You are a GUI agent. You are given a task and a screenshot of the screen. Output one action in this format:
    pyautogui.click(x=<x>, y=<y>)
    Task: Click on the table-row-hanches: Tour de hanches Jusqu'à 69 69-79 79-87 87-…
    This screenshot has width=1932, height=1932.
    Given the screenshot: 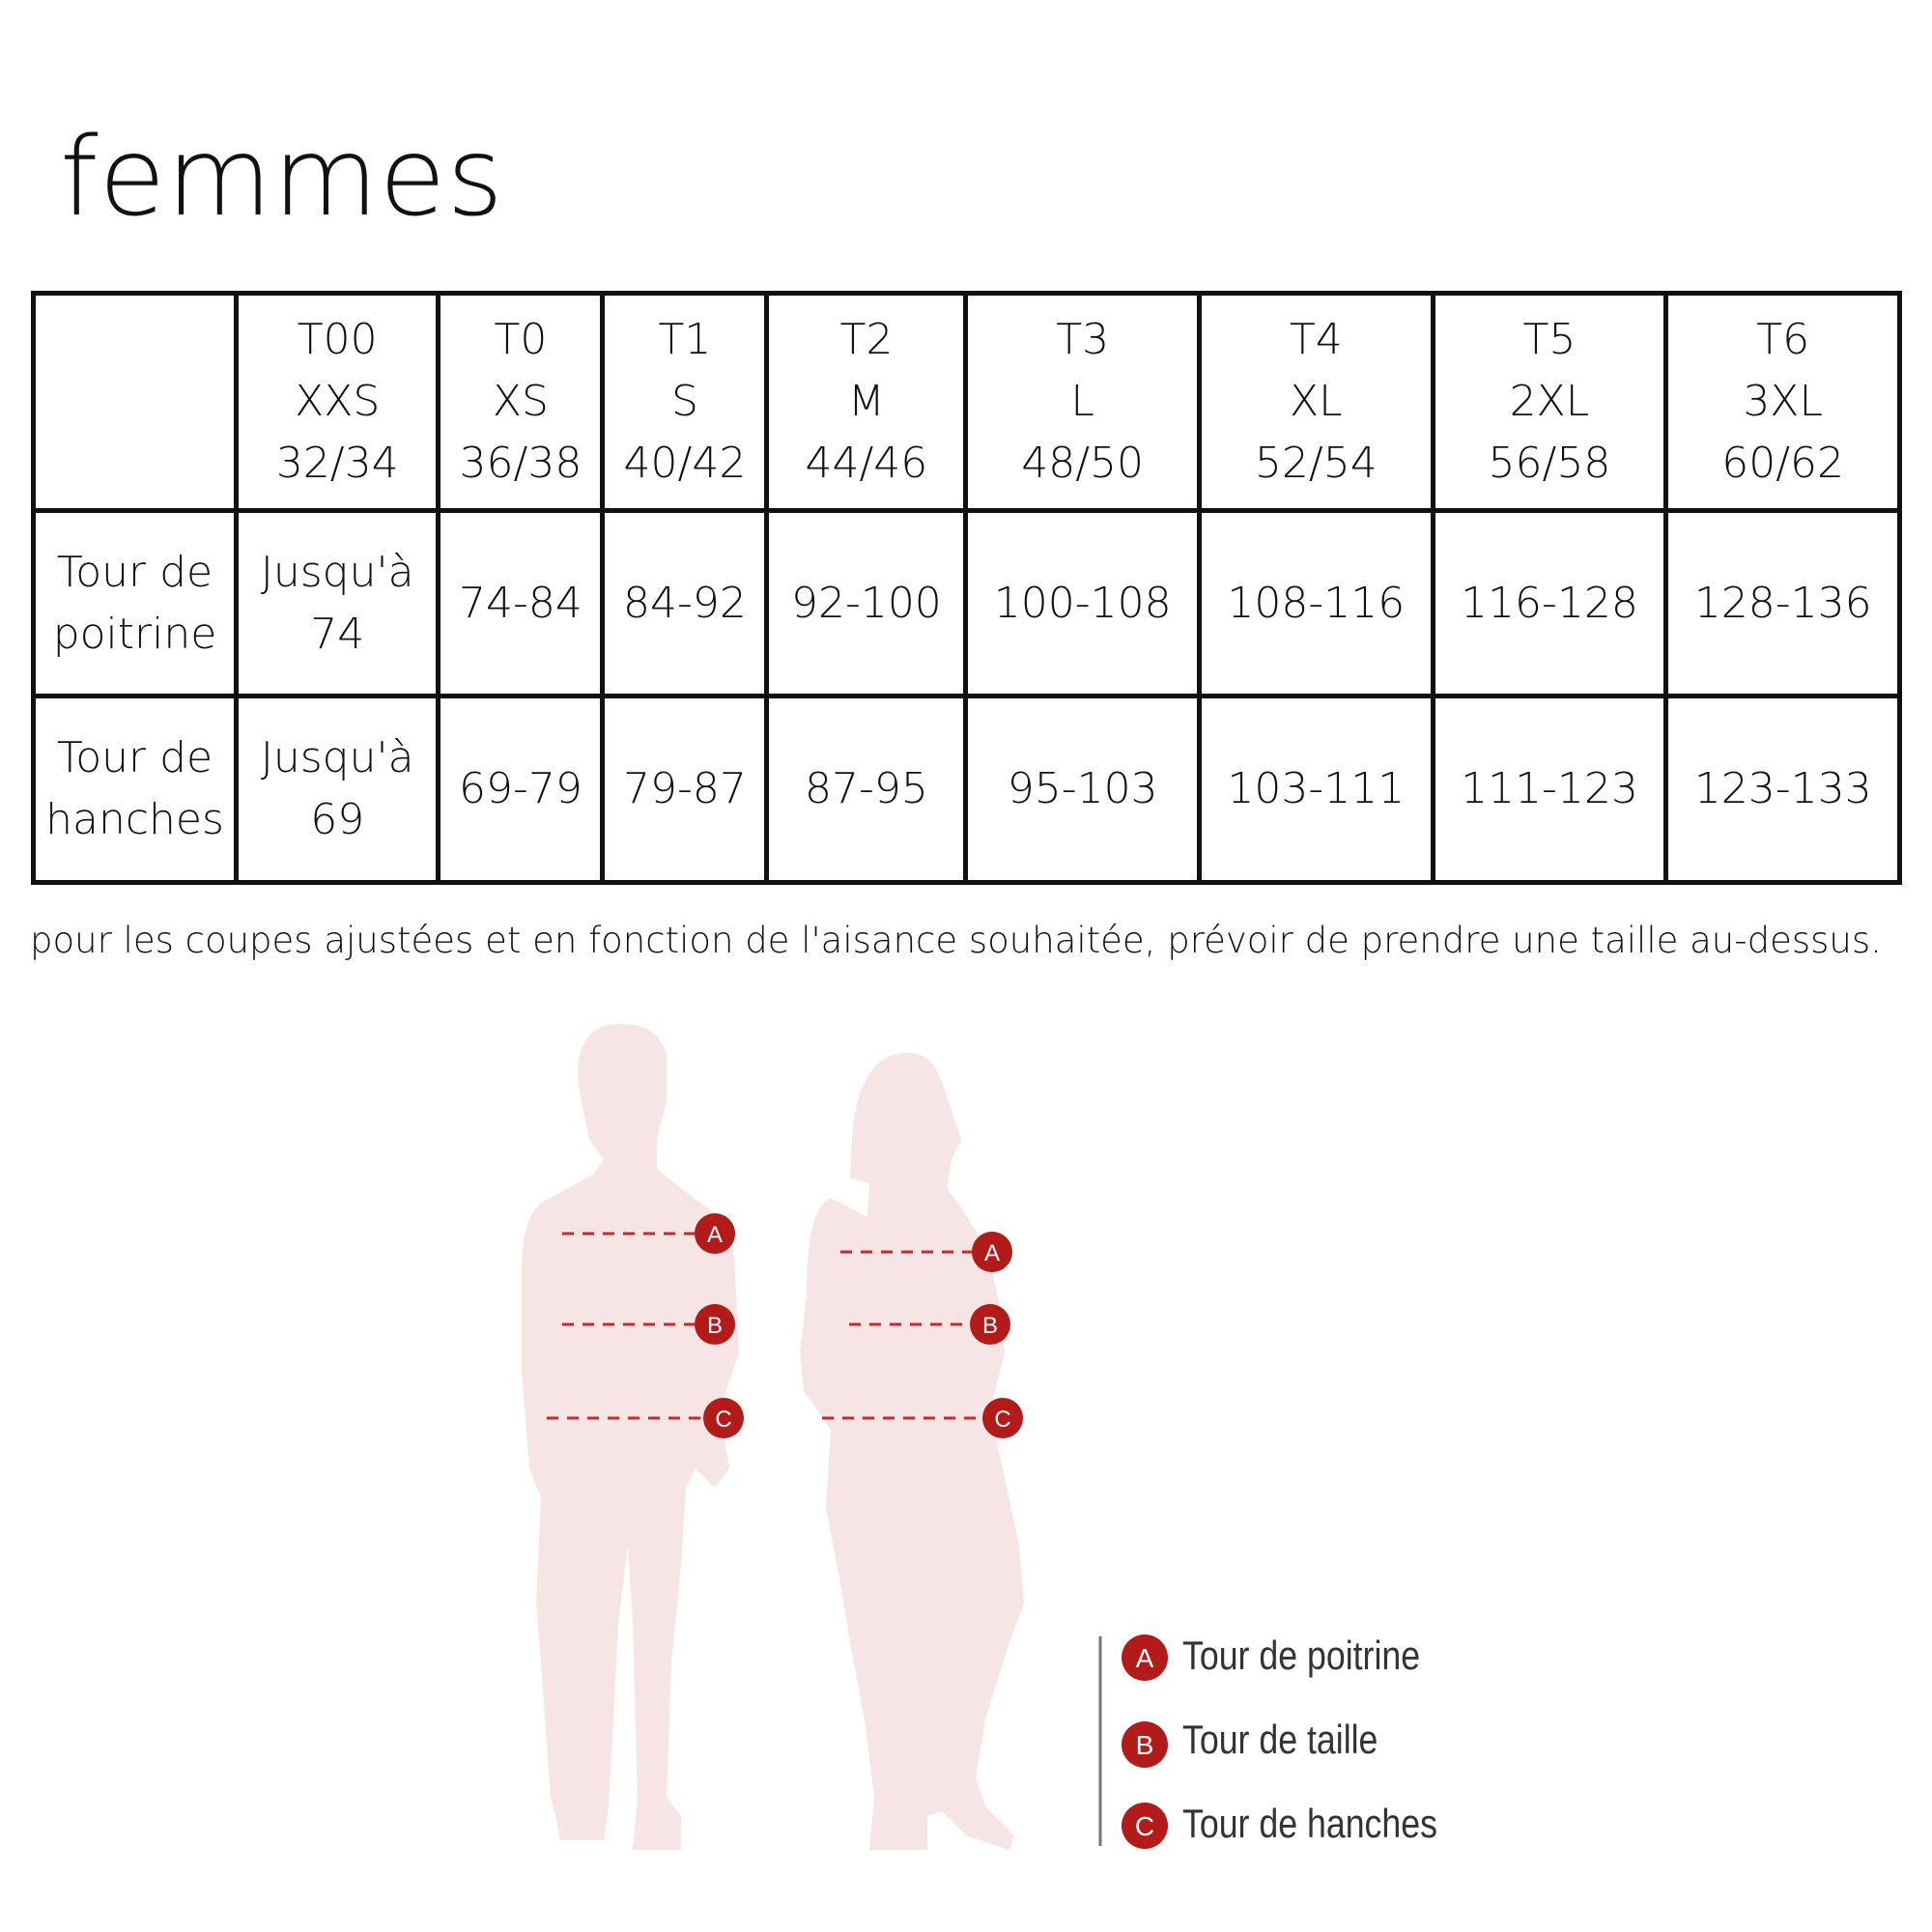 What is the action you would take?
    pyautogui.click(x=966, y=789)
    